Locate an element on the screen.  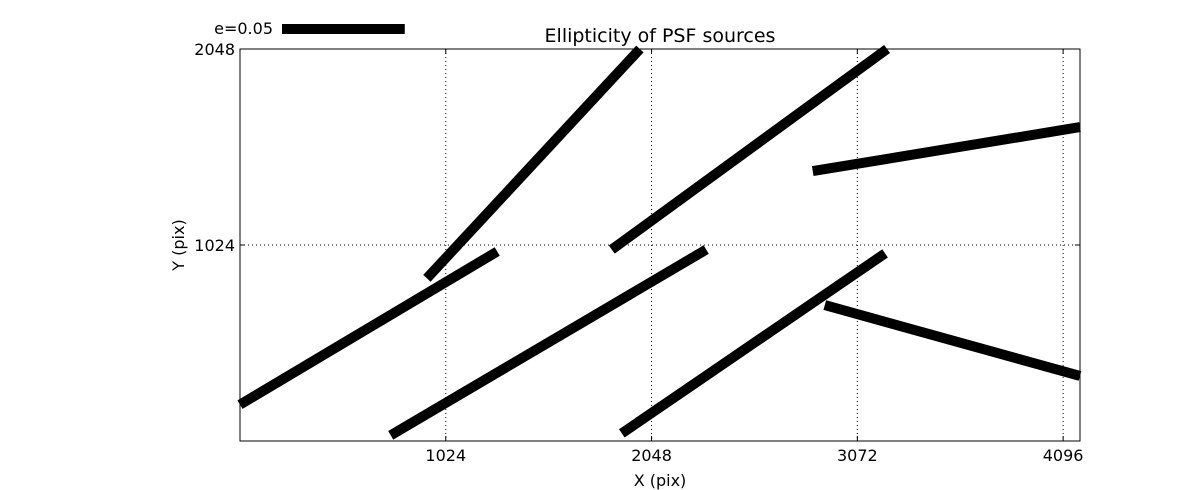
x-tick-label-1024: 1024 is located at coordinates (445, 455).